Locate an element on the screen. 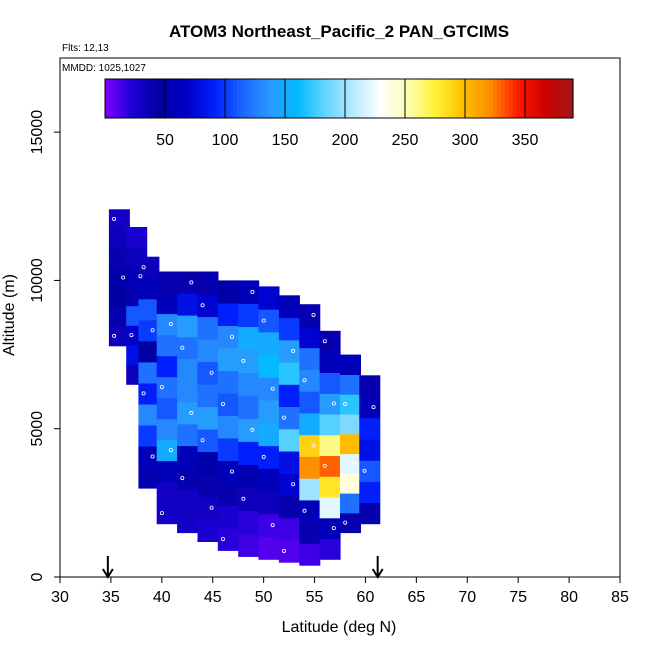  x-tick-label: 70 is located at coordinates (467, 597).